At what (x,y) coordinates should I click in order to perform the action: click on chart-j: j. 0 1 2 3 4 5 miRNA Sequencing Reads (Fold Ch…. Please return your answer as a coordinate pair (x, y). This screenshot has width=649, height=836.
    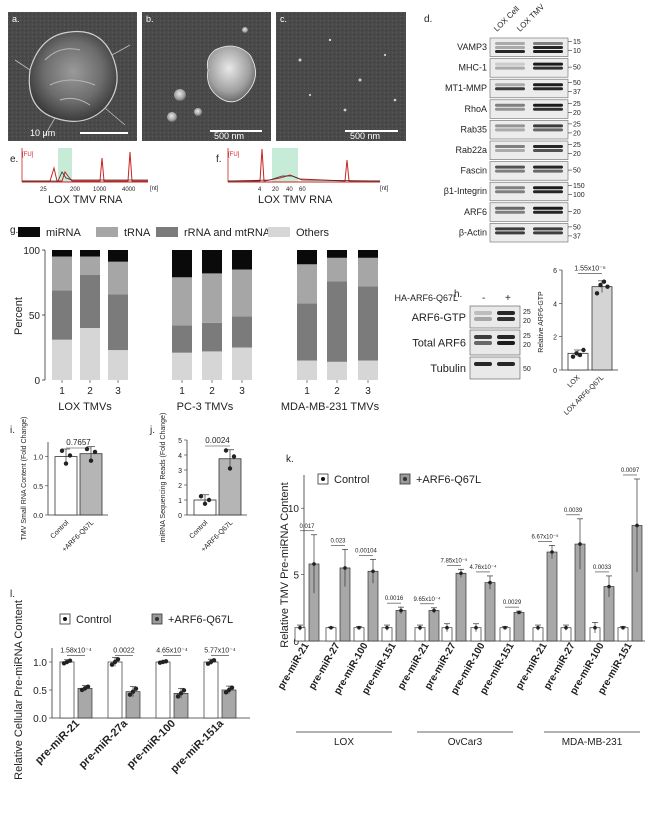
    Looking at the image, I should click on (198, 483).